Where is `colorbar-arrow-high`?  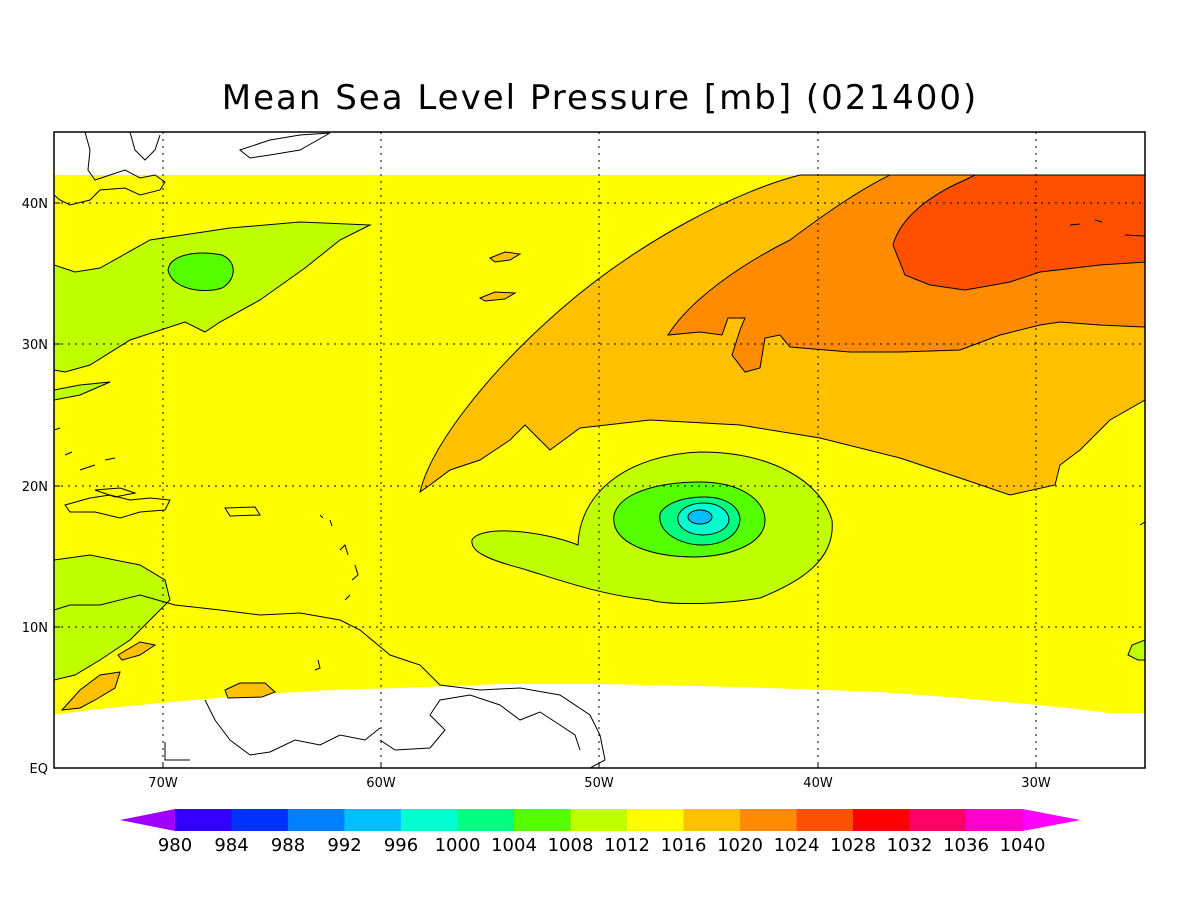
colorbar-arrow-high is located at coordinates (1051, 820).